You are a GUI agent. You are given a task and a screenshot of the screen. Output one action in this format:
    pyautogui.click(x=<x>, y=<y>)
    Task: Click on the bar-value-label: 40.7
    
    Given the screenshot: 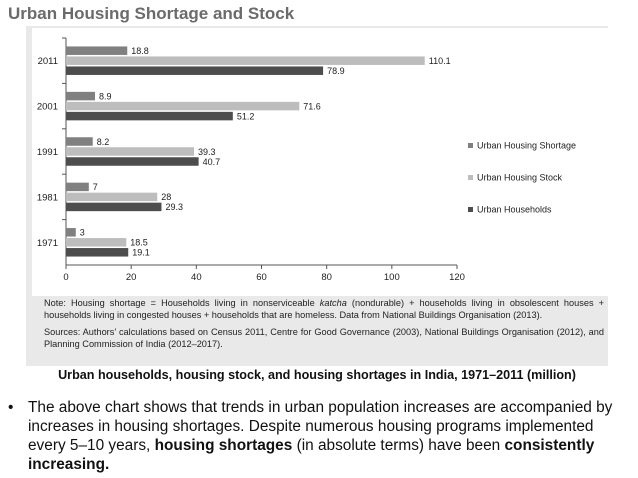 What is the action you would take?
    pyautogui.click(x=212, y=162)
    